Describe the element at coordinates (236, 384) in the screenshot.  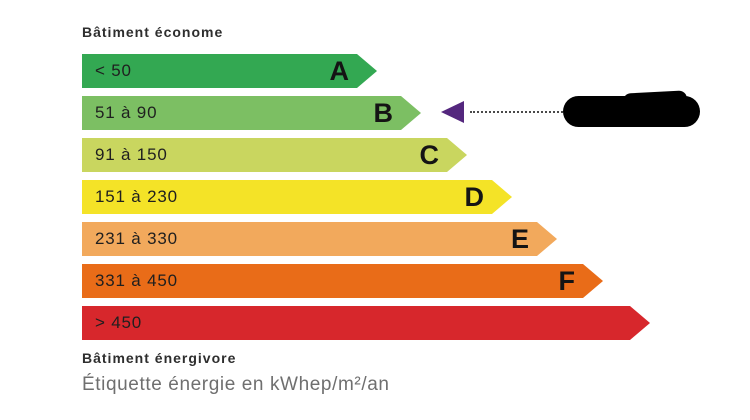
I see `energy-label-caption: Étiquette énergie en kWhep/m²/an` at that location.